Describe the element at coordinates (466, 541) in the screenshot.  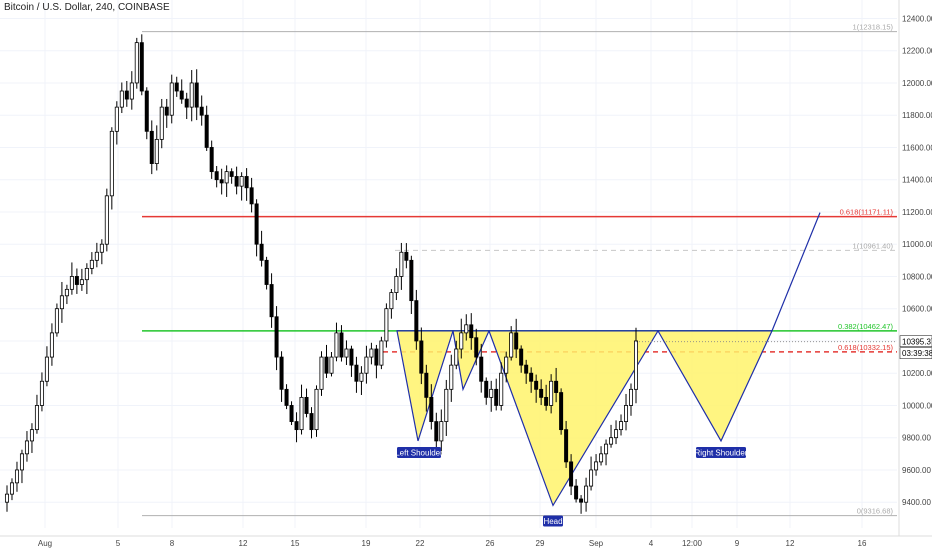
I see `x-axis: Aug 5 8 12 15 19 22 26 29 Sep 4 12:00 9 12 16` at that location.